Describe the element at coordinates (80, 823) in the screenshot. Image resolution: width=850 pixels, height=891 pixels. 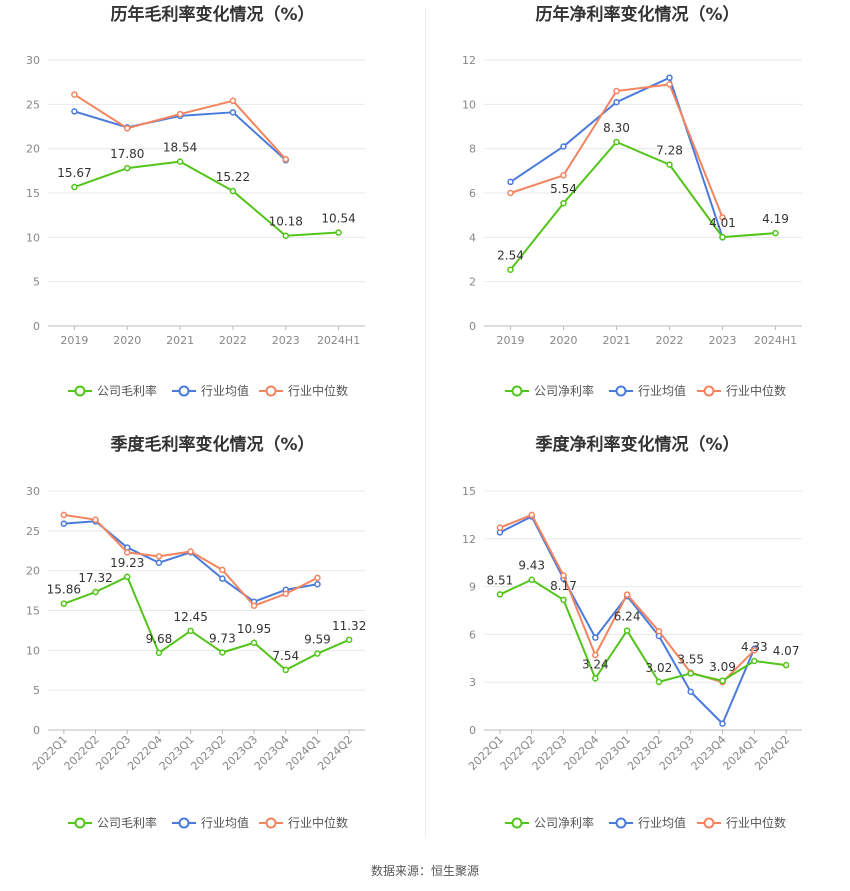
I see `legend-marker-company` at that location.